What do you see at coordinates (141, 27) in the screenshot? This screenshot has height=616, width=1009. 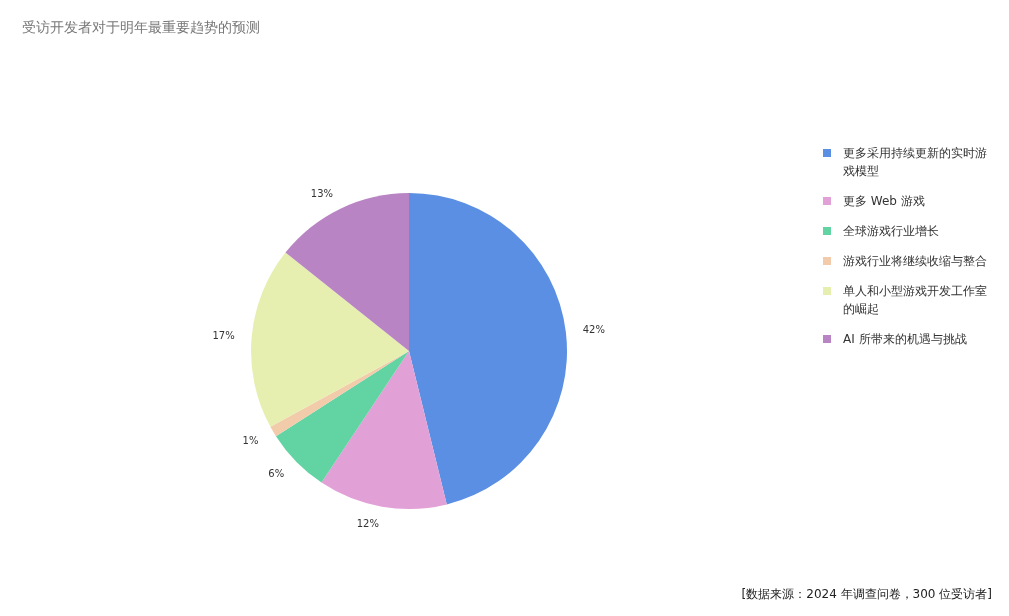 I see `chart-title: 受访开发者对于明年最重要趋势的预测` at bounding box center [141, 27].